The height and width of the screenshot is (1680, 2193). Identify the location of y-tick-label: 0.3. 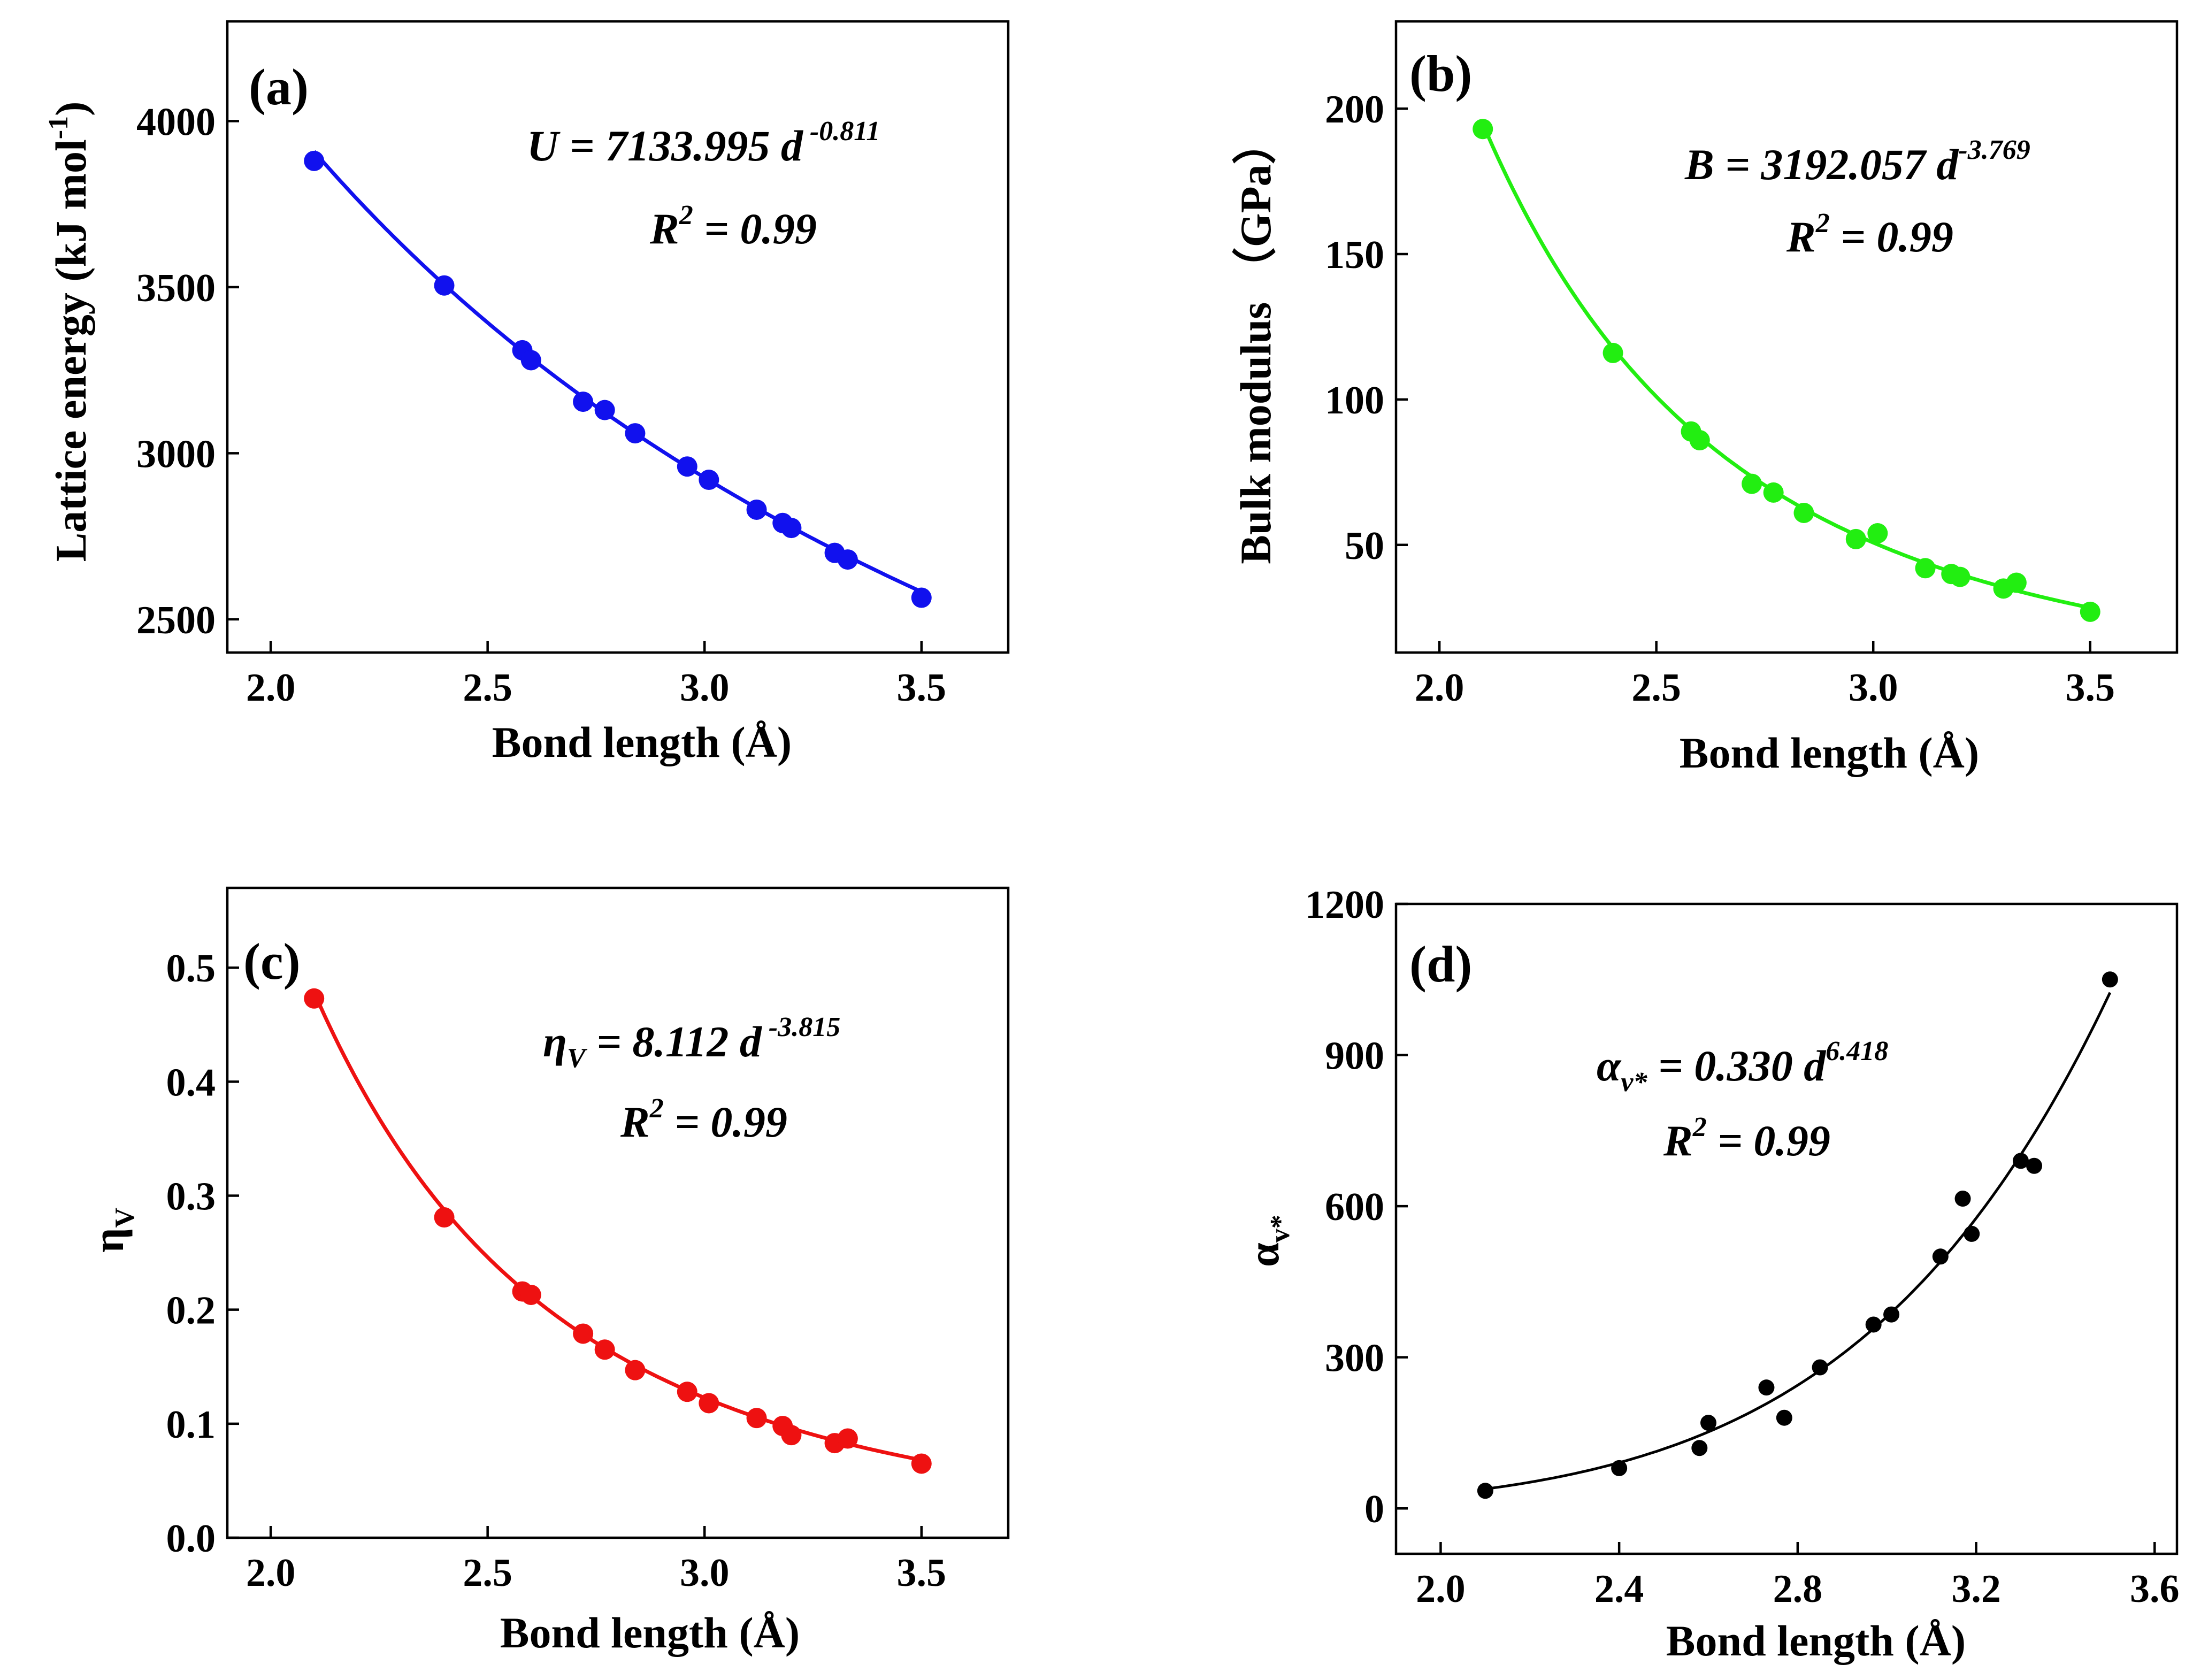
(191, 1197).